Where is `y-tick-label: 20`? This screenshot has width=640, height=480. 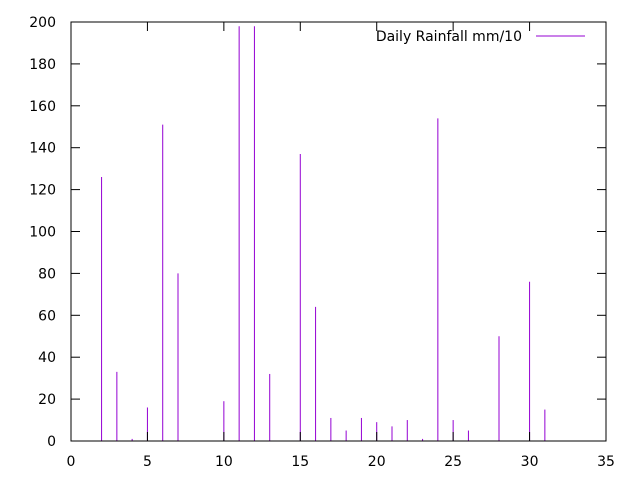 y-tick-label: 20 is located at coordinates (47, 400).